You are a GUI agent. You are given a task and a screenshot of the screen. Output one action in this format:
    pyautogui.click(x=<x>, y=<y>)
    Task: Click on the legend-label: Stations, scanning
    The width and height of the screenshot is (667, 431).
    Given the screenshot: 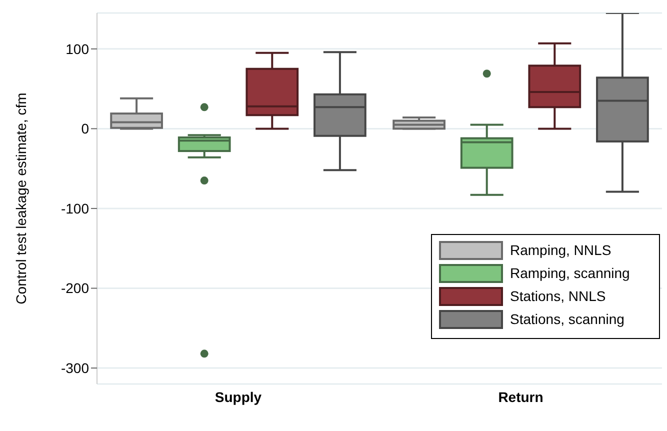 What is the action you would take?
    pyautogui.click(x=567, y=319)
    